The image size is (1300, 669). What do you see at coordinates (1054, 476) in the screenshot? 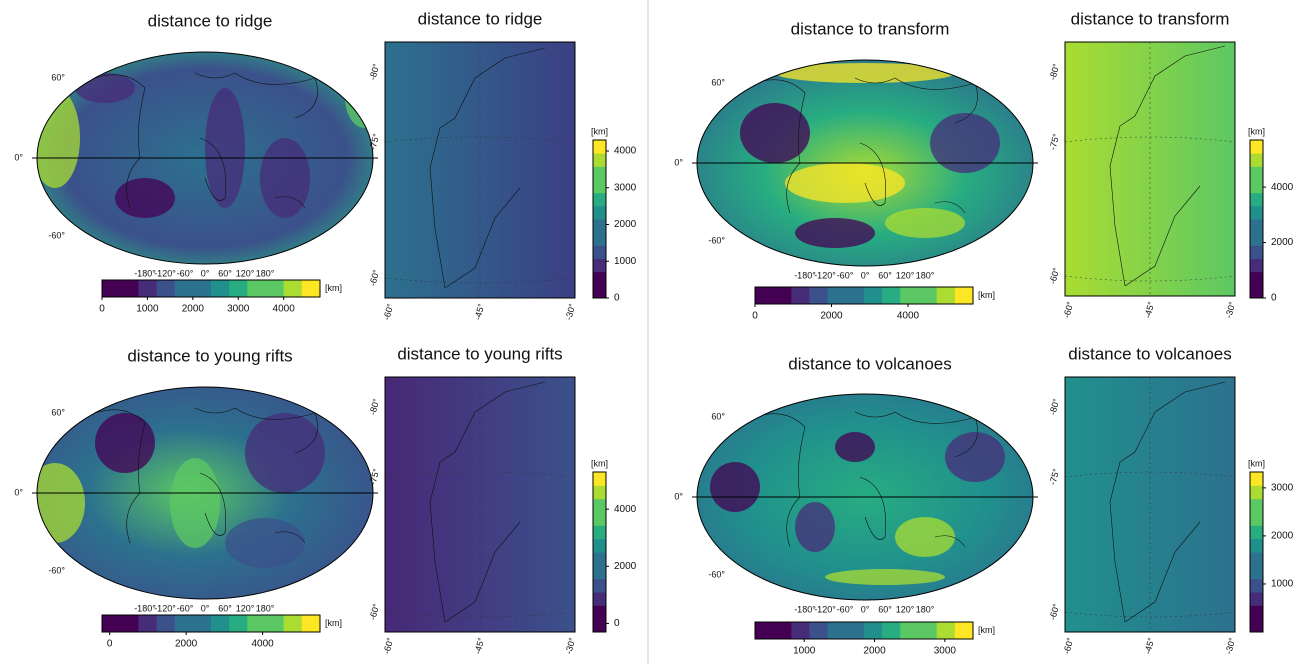
I see `lat-label: -75°` at bounding box center [1054, 476].